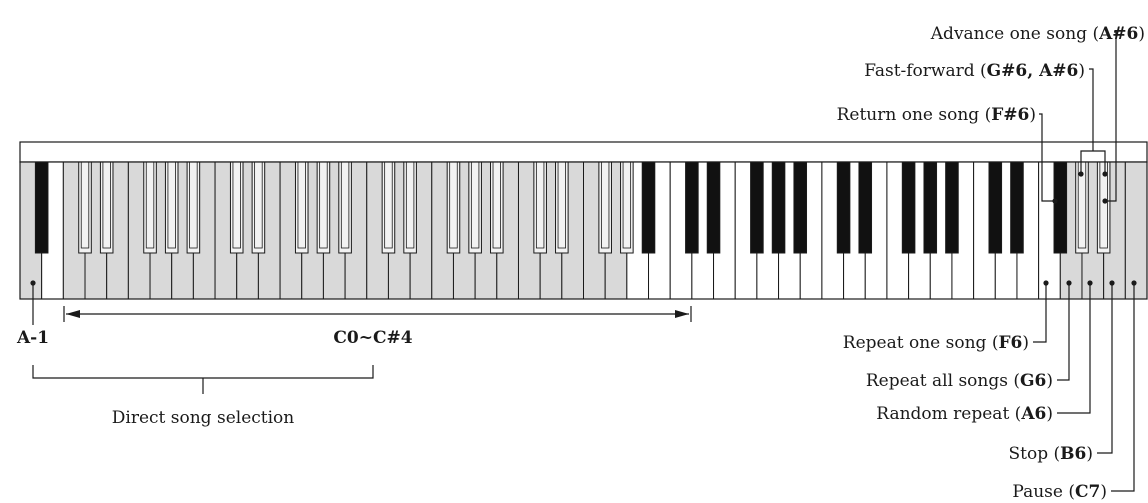 The height and width of the screenshot is (503, 1148). I want to click on repeat-one-song-label: Repeat one song (F6), so click(936, 343).